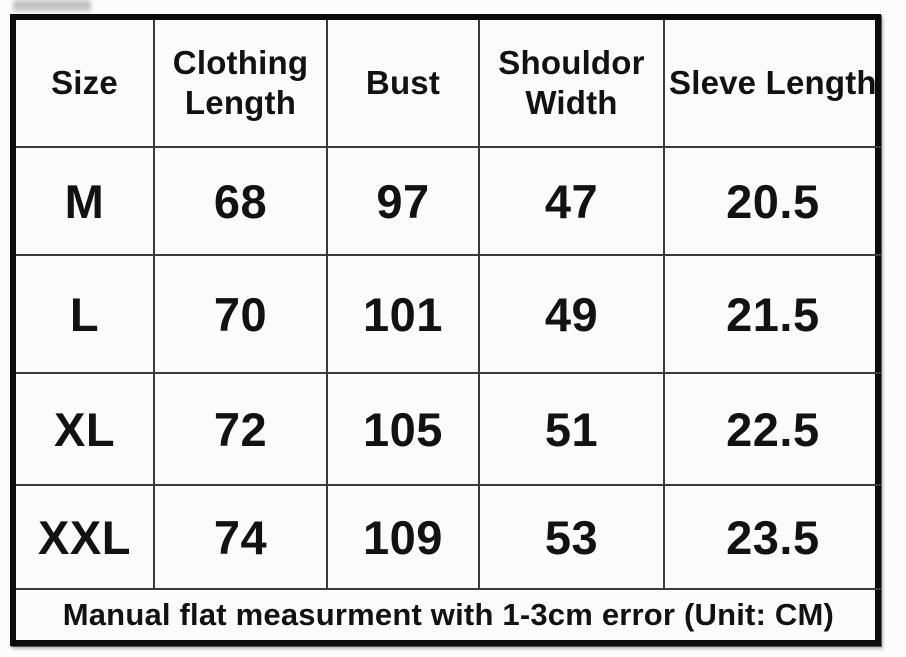  Describe the element at coordinates (404, 538) in the screenshot. I see `value-cell-xxl-bust: 109` at that location.